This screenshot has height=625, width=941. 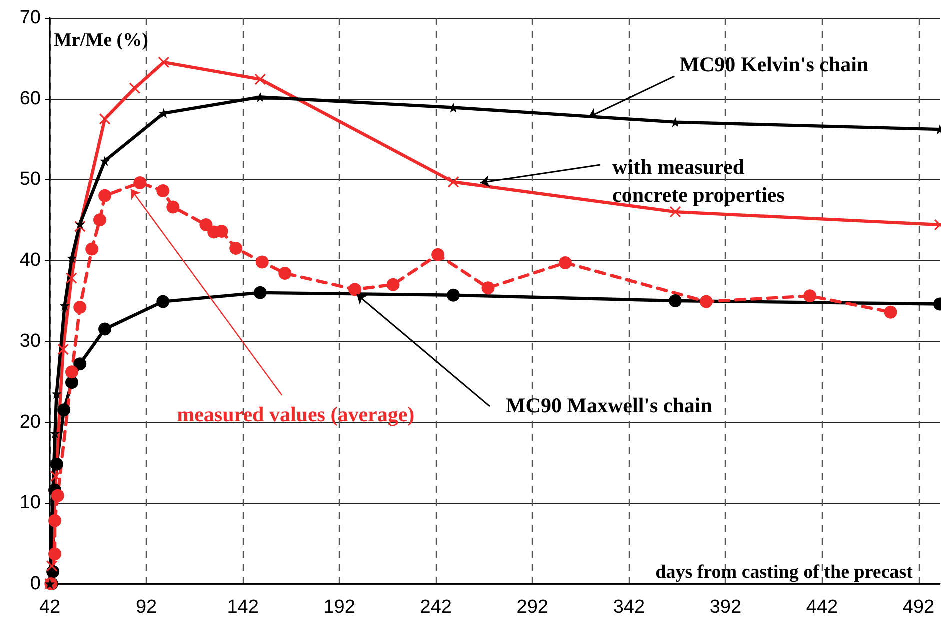 What do you see at coordinates (726, 607) in the screenshot?
I see `x-tick-label: 392` at bounding box center [726, 607].